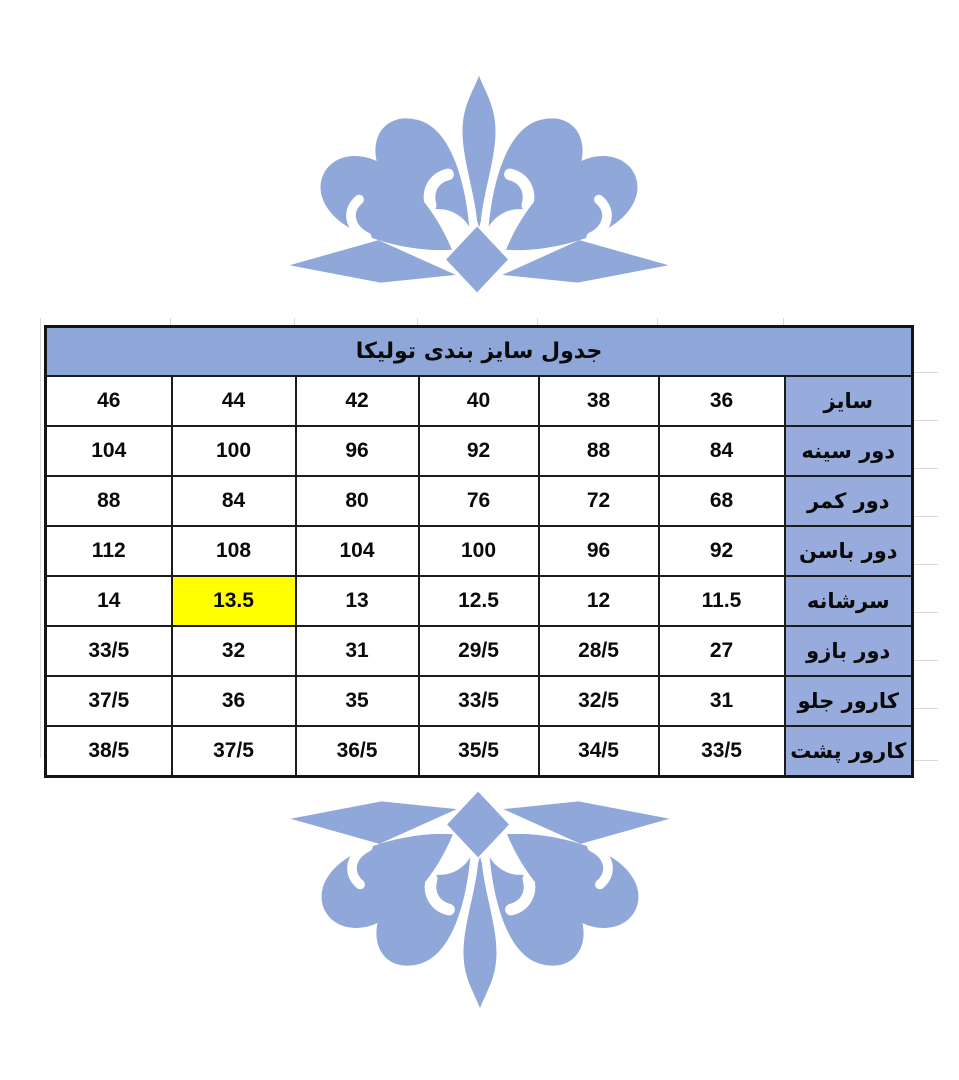  I want to click on table-row-shoulder: 14 13.5 13 12.5 12 11.5 سرشانه, so click(479, 601).